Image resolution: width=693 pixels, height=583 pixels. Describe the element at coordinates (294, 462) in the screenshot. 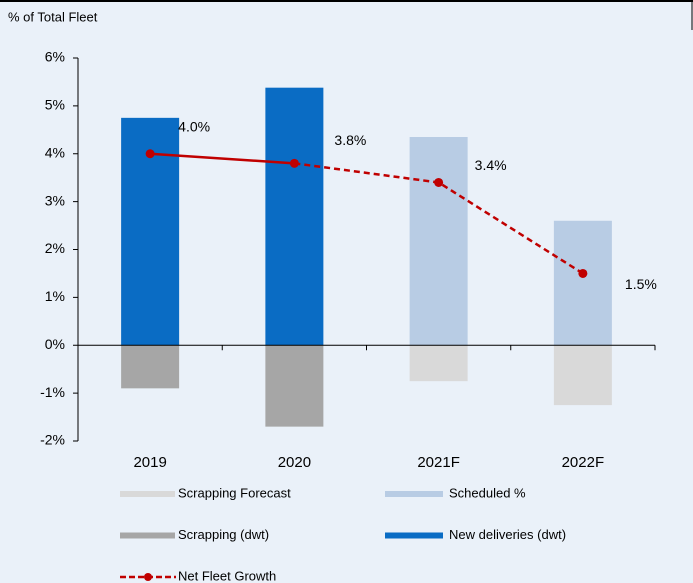

I see `x-tick-label: 2020` at that location.